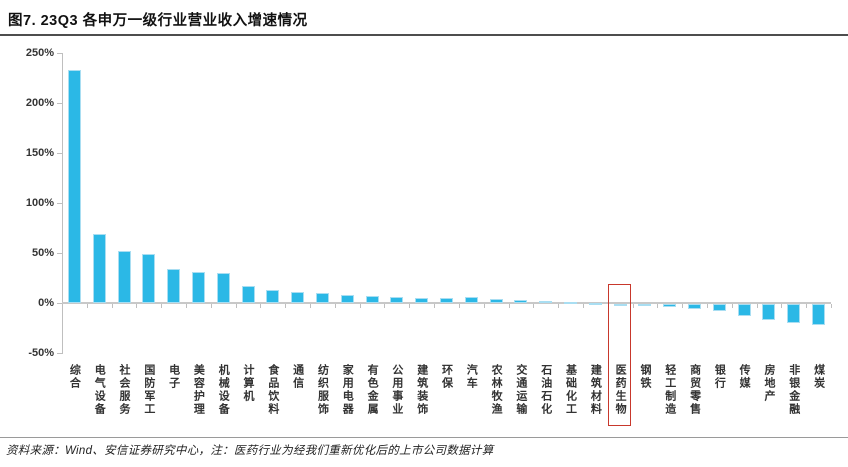 The height and width of the screenshot is (467, 848). I want to click on x-axis-category-label: 电子, so click(173, 377).